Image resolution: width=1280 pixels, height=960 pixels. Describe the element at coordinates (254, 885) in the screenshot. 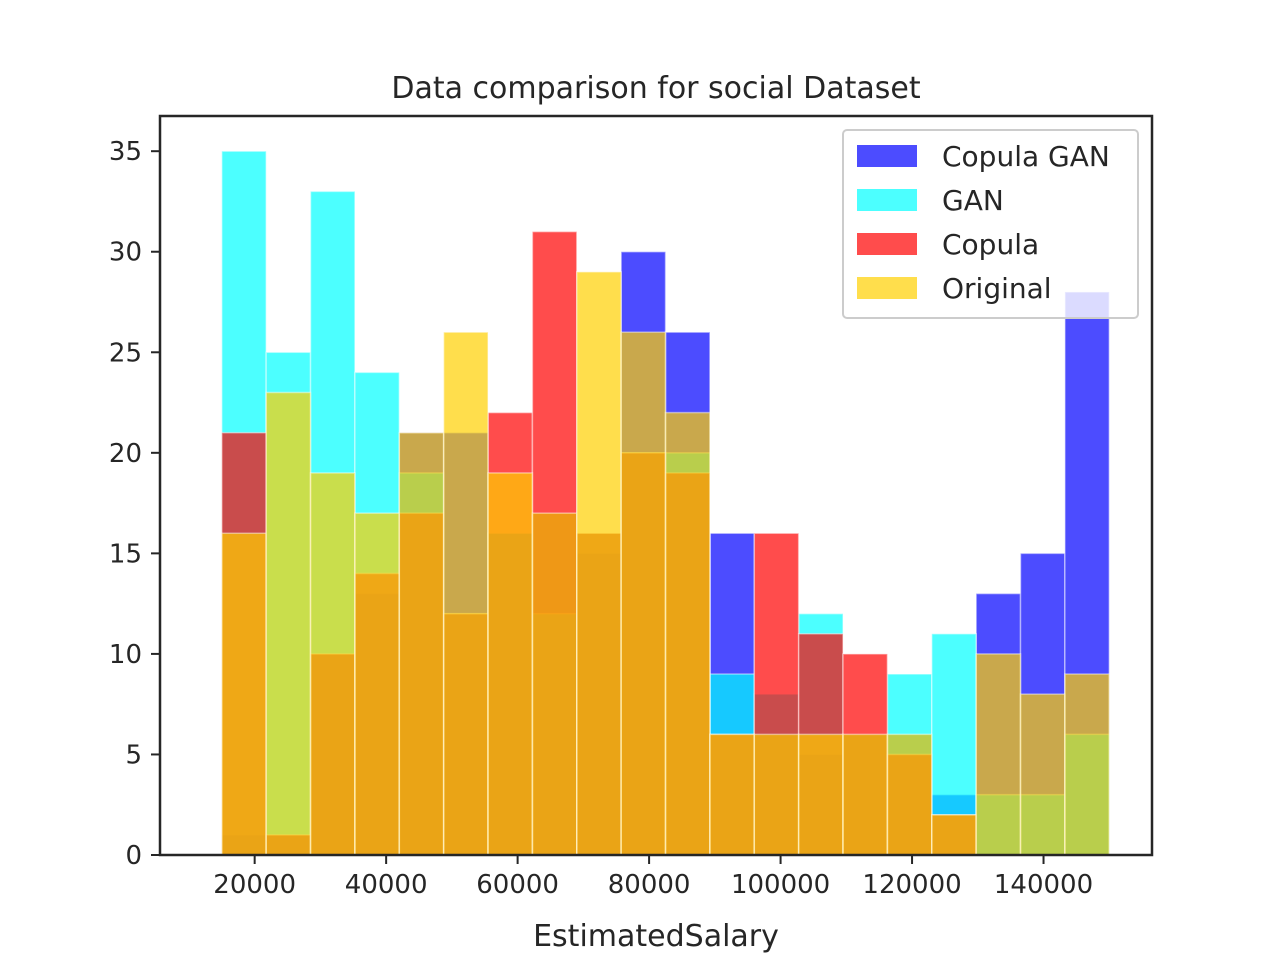

I see `x-tick-label: 20000` at that location.